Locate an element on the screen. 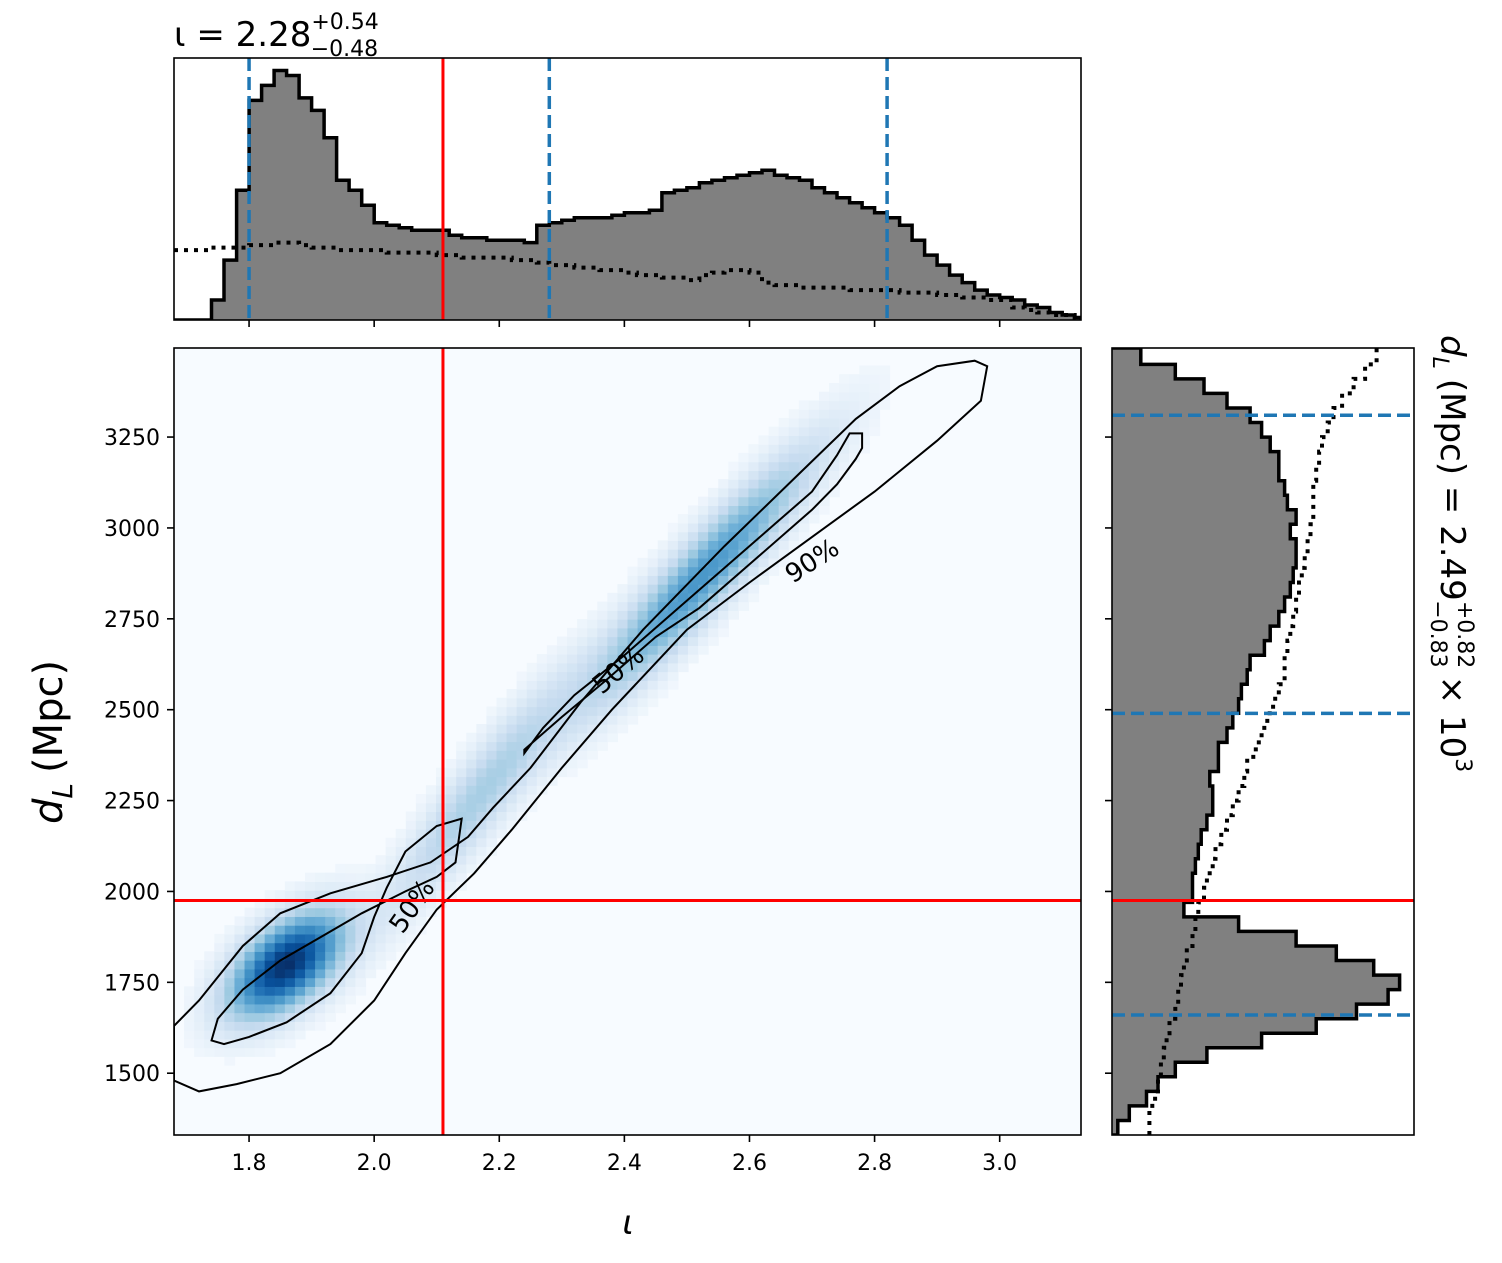 The width and height of the screenshot is (1502, 1263). top-panel-frame is located at coordinates (627, 189).